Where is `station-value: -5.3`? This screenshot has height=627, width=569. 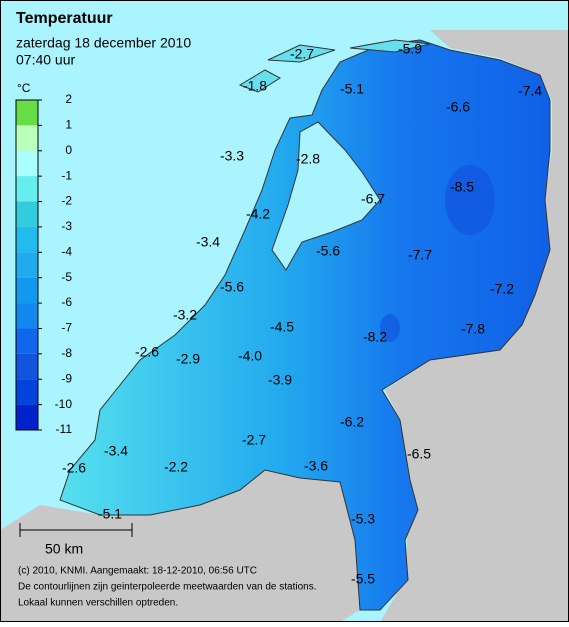 station-value: -5.3 is located at coordinates (363, 519).